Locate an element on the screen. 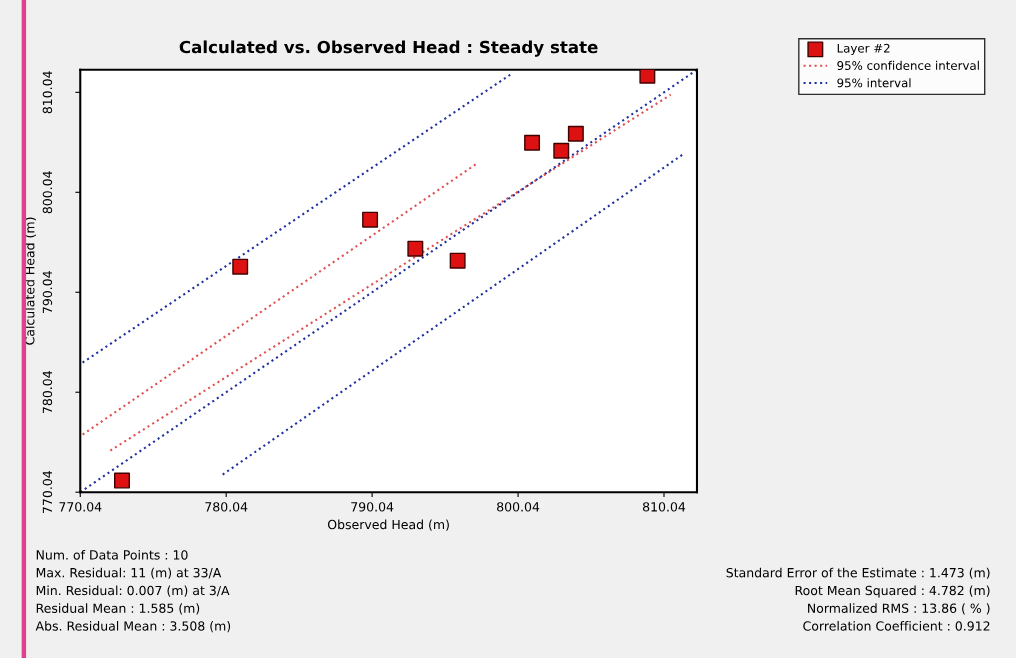 The width and height of the screenshot is (1016, 658). text: Max. Residual: 11 (m) at 33/A is located at coordinates (129, 573).